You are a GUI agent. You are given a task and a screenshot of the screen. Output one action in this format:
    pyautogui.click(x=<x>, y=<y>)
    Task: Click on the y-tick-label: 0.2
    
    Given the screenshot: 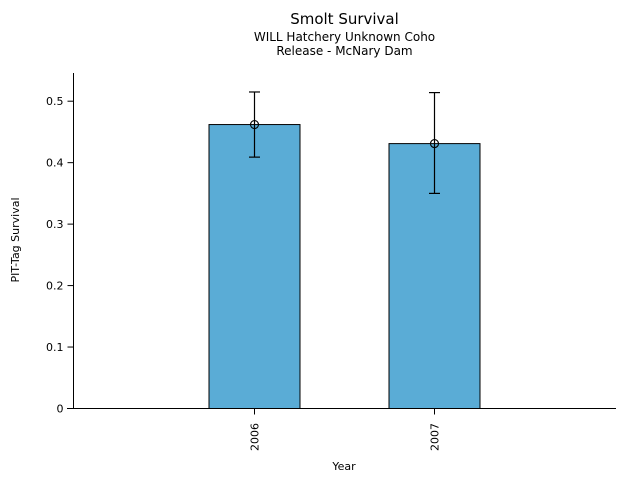 What is the action you would take?
    pyautogui.click(x=55, y=285)
    